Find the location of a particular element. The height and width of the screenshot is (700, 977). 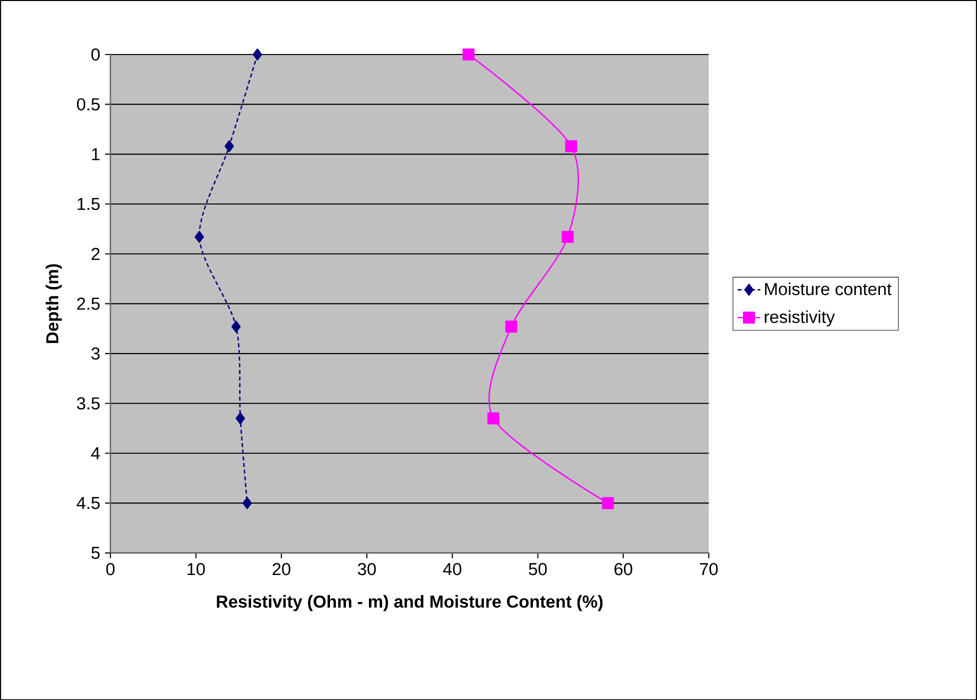

x-tick-label: 70 is located at coordinates (709, 569).